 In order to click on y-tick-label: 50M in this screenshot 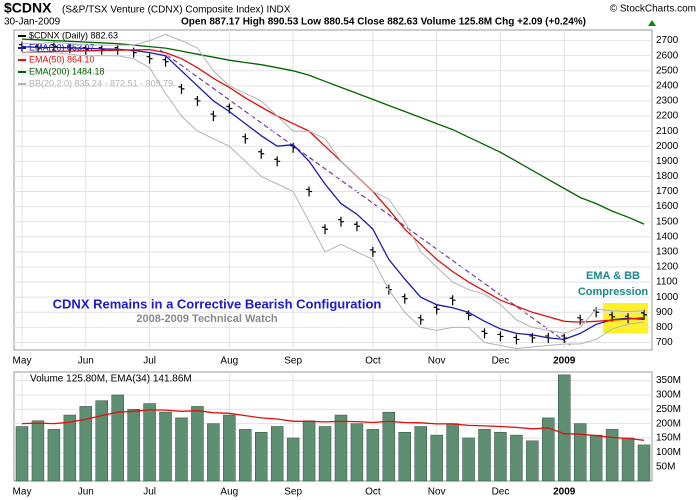, I will do `click(665, 466)`.